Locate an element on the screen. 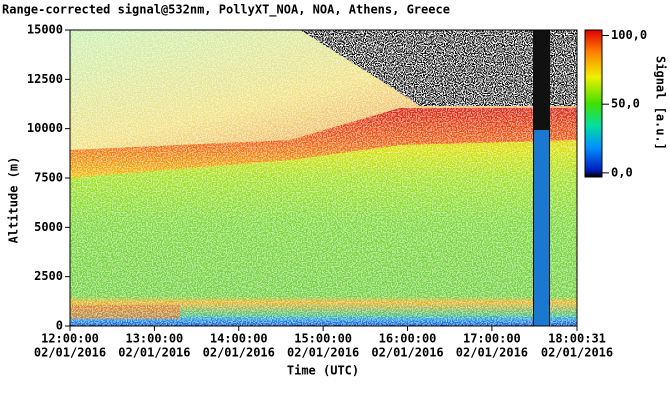  y-tick-label: 5000 is located at coordinates (48, 227).